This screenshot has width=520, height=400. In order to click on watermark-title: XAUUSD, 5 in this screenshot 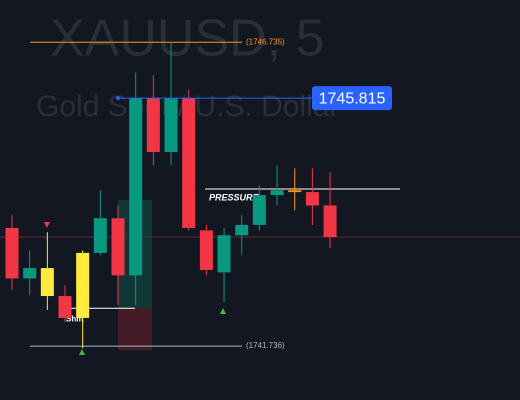, I will do `click(187, 39)`.